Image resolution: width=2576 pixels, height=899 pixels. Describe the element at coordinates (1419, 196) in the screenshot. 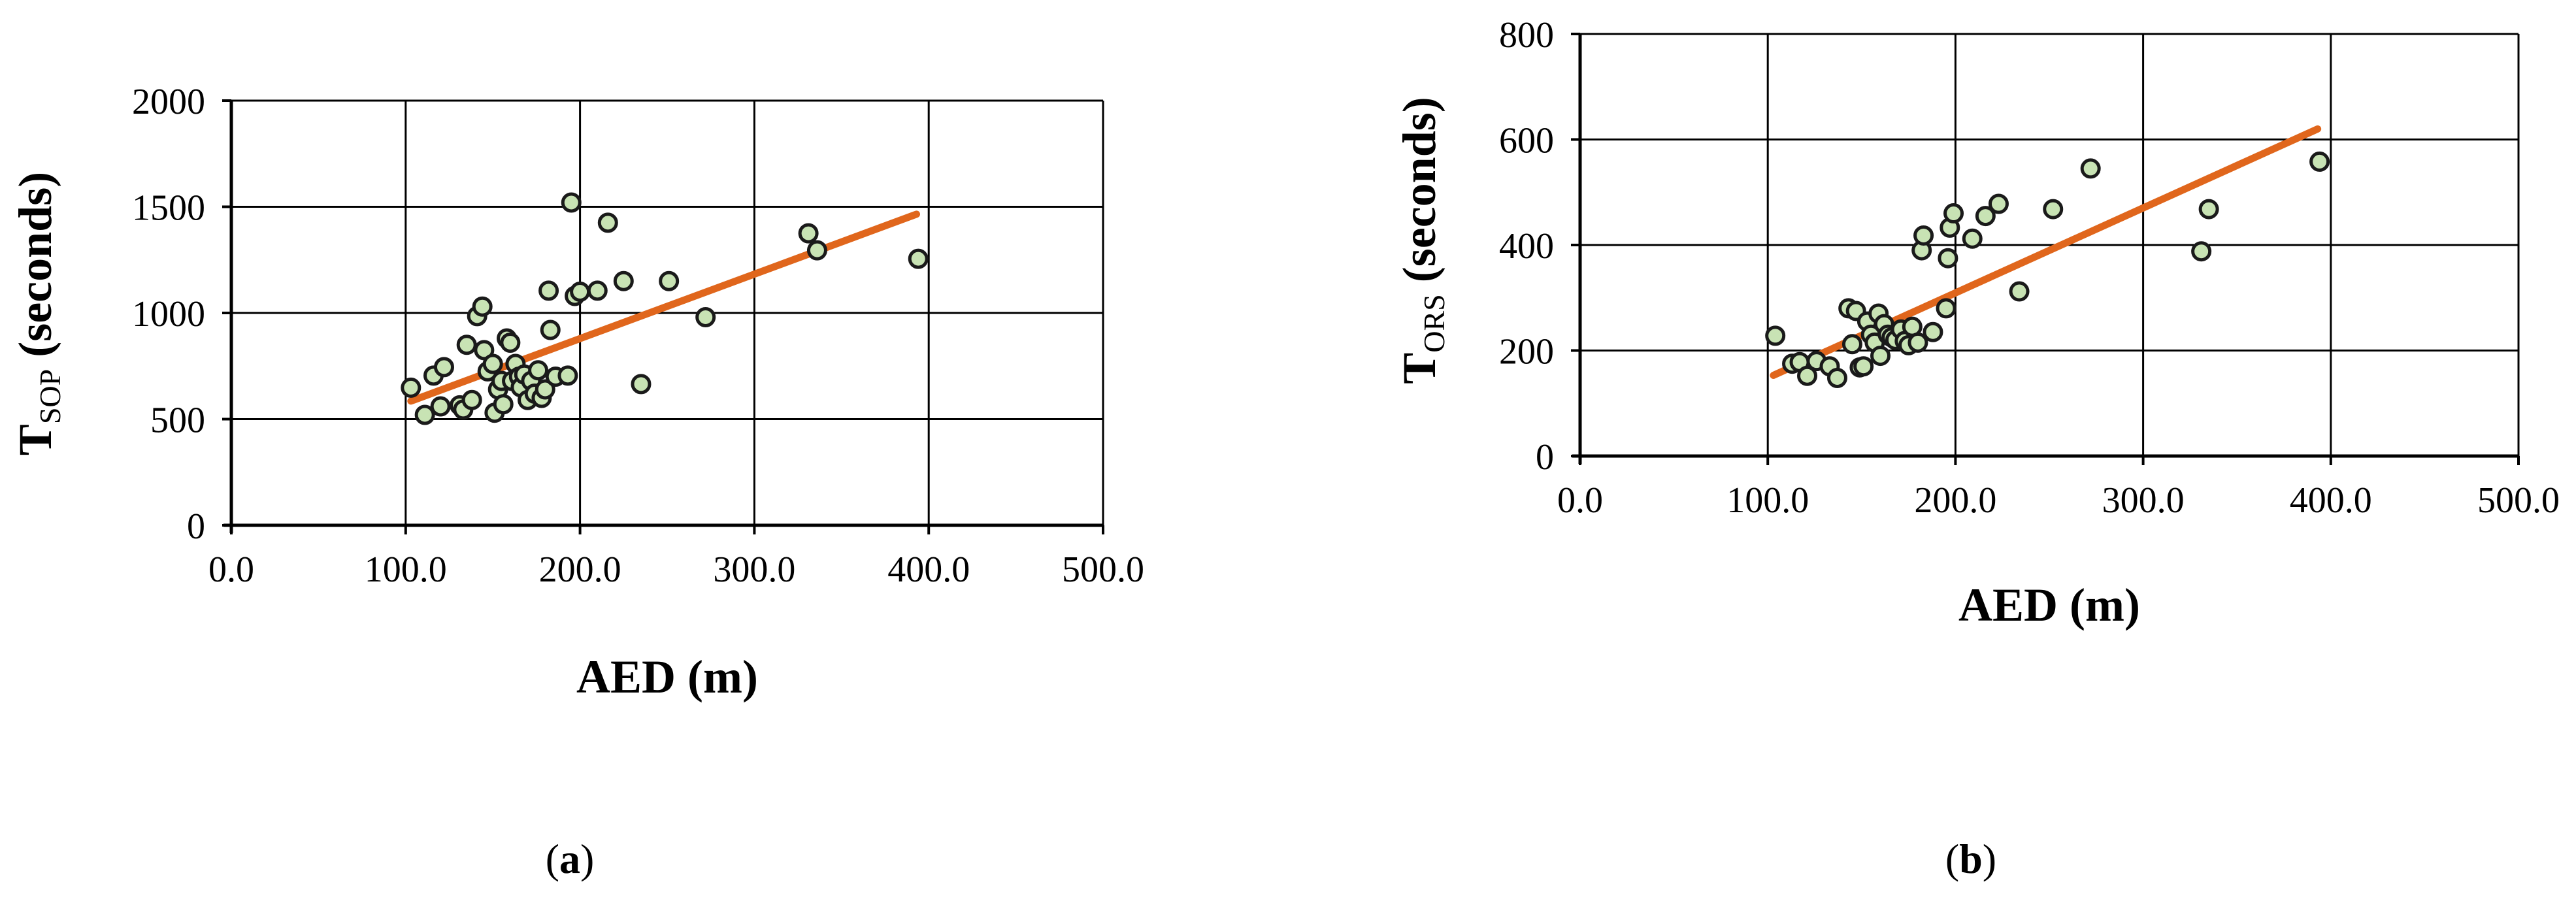

I see `panel-b-y-axis-title-suffix: (seconds)` at that location.